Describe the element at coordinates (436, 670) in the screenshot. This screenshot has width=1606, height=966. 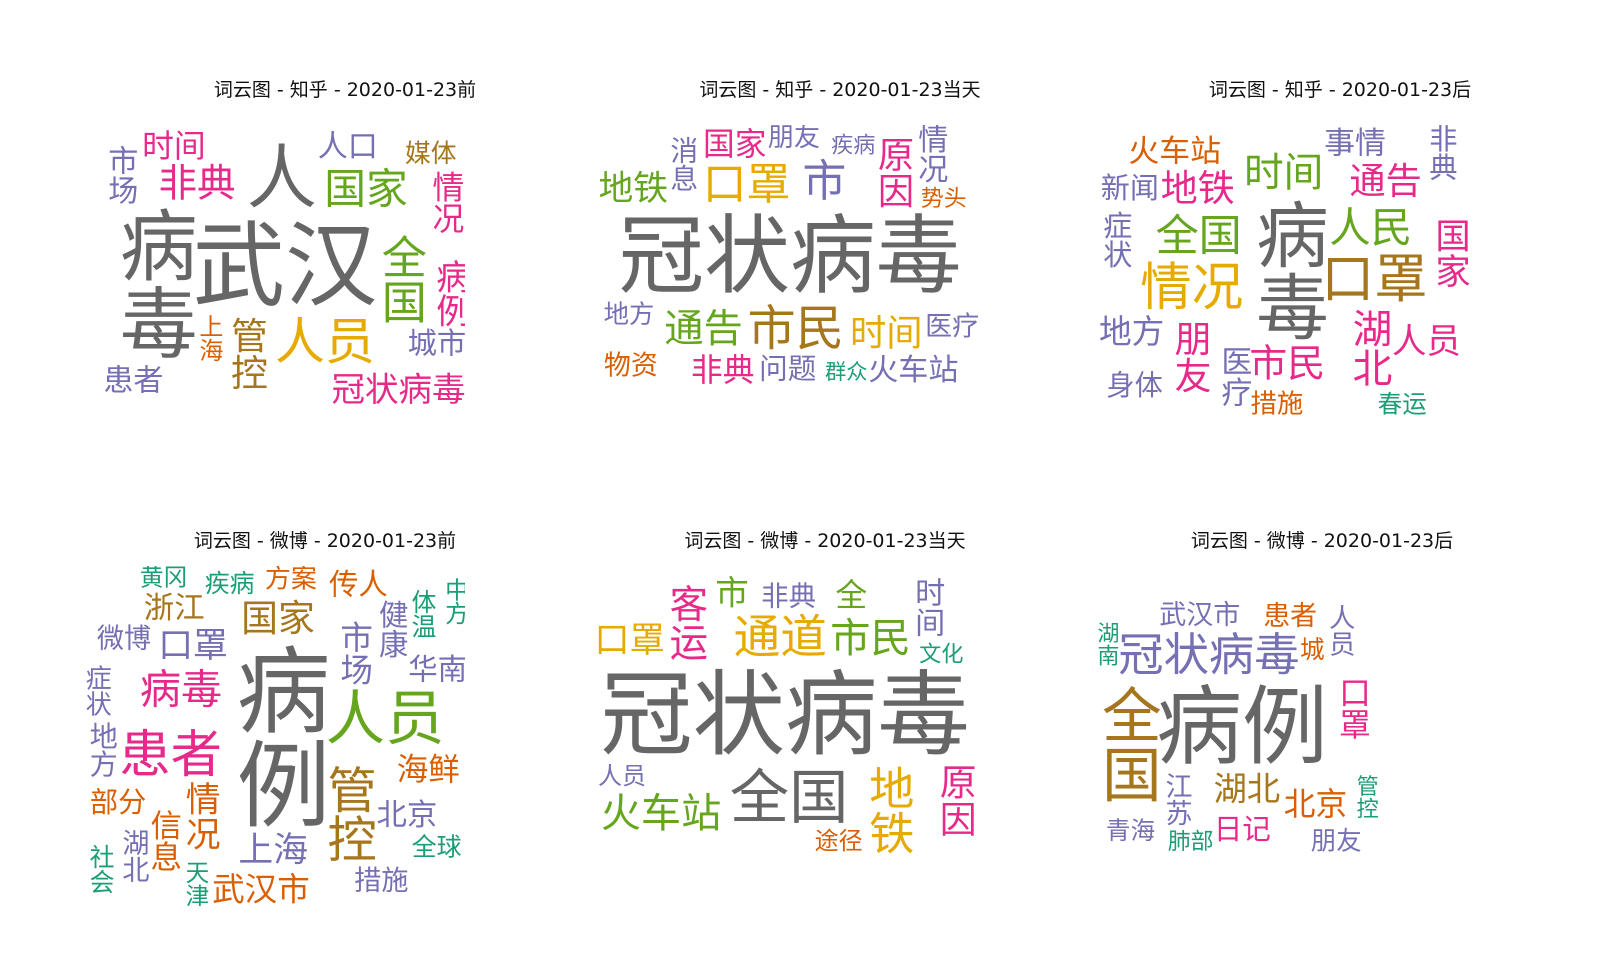
I see `cloud-word: 华南` at that location.